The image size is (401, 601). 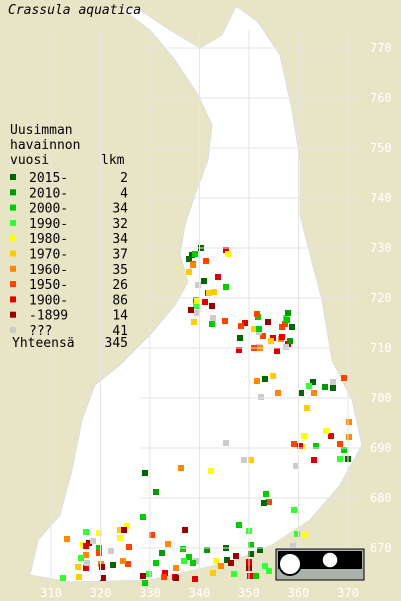 What do you see at coordinates (381, 98) in the screenshot?
I see `north-label: 760` at bounding box center [381, 98].